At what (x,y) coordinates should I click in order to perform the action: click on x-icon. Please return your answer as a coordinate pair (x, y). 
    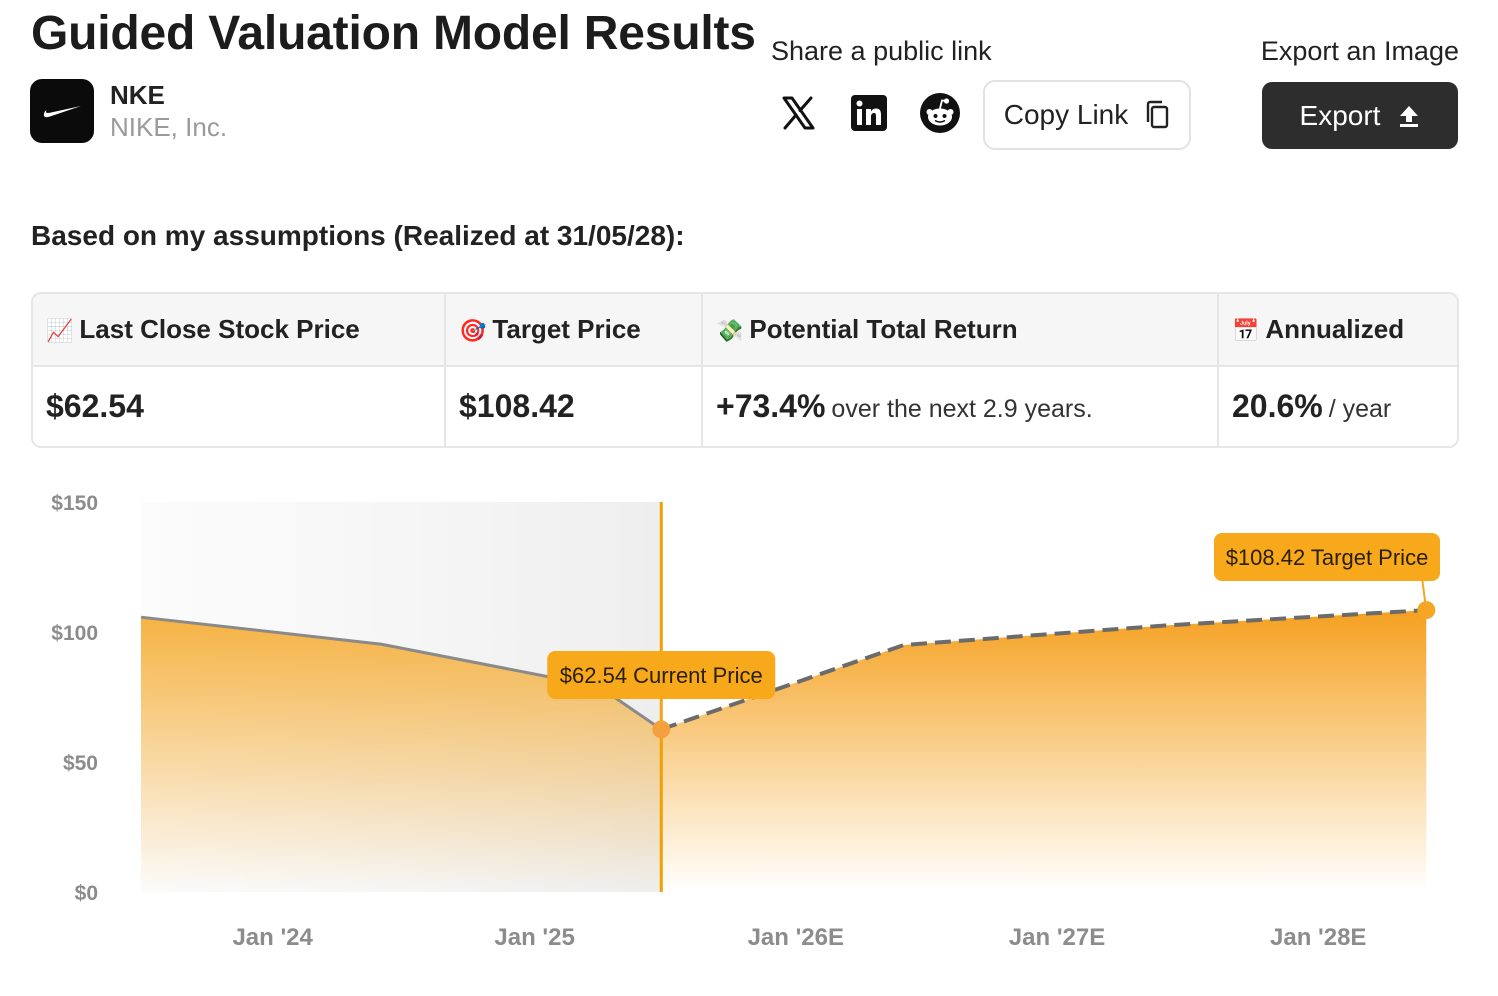
    Looking at the image, I should click on (798, 113).